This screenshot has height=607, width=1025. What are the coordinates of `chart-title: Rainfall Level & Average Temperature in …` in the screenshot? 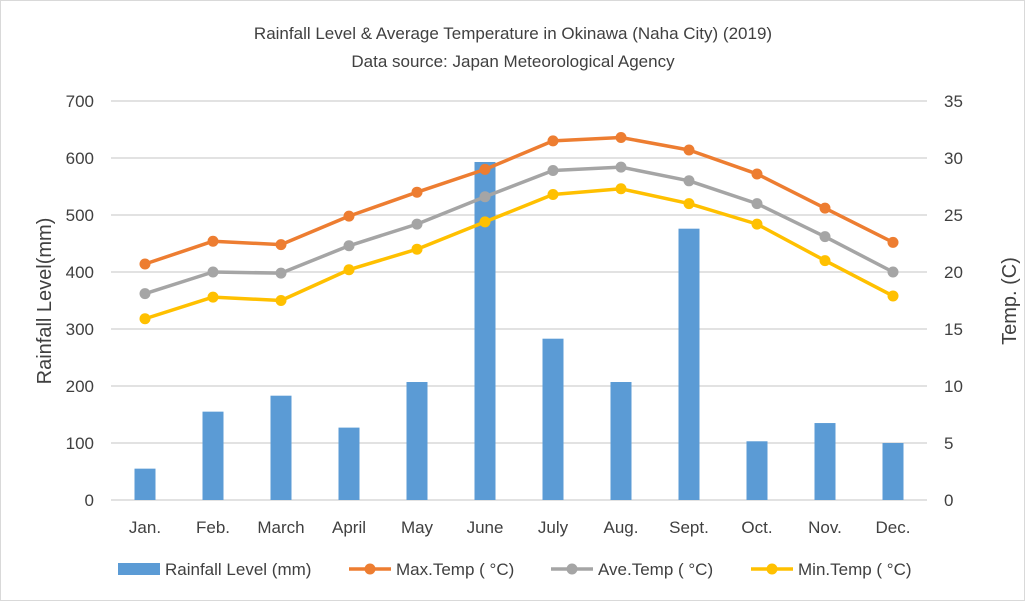 It's located at (513, 33).